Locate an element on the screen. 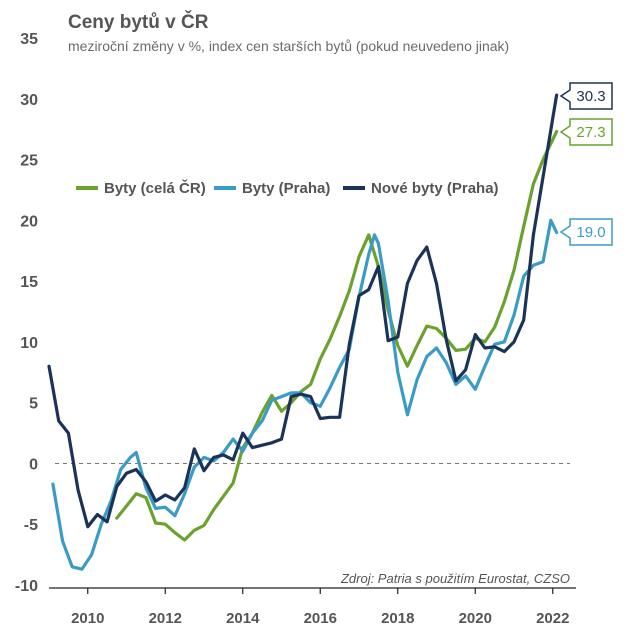 This screenshot has width=640, height=641. legend-label-2: Byty (Praha) is located at coordinates (286, 188).